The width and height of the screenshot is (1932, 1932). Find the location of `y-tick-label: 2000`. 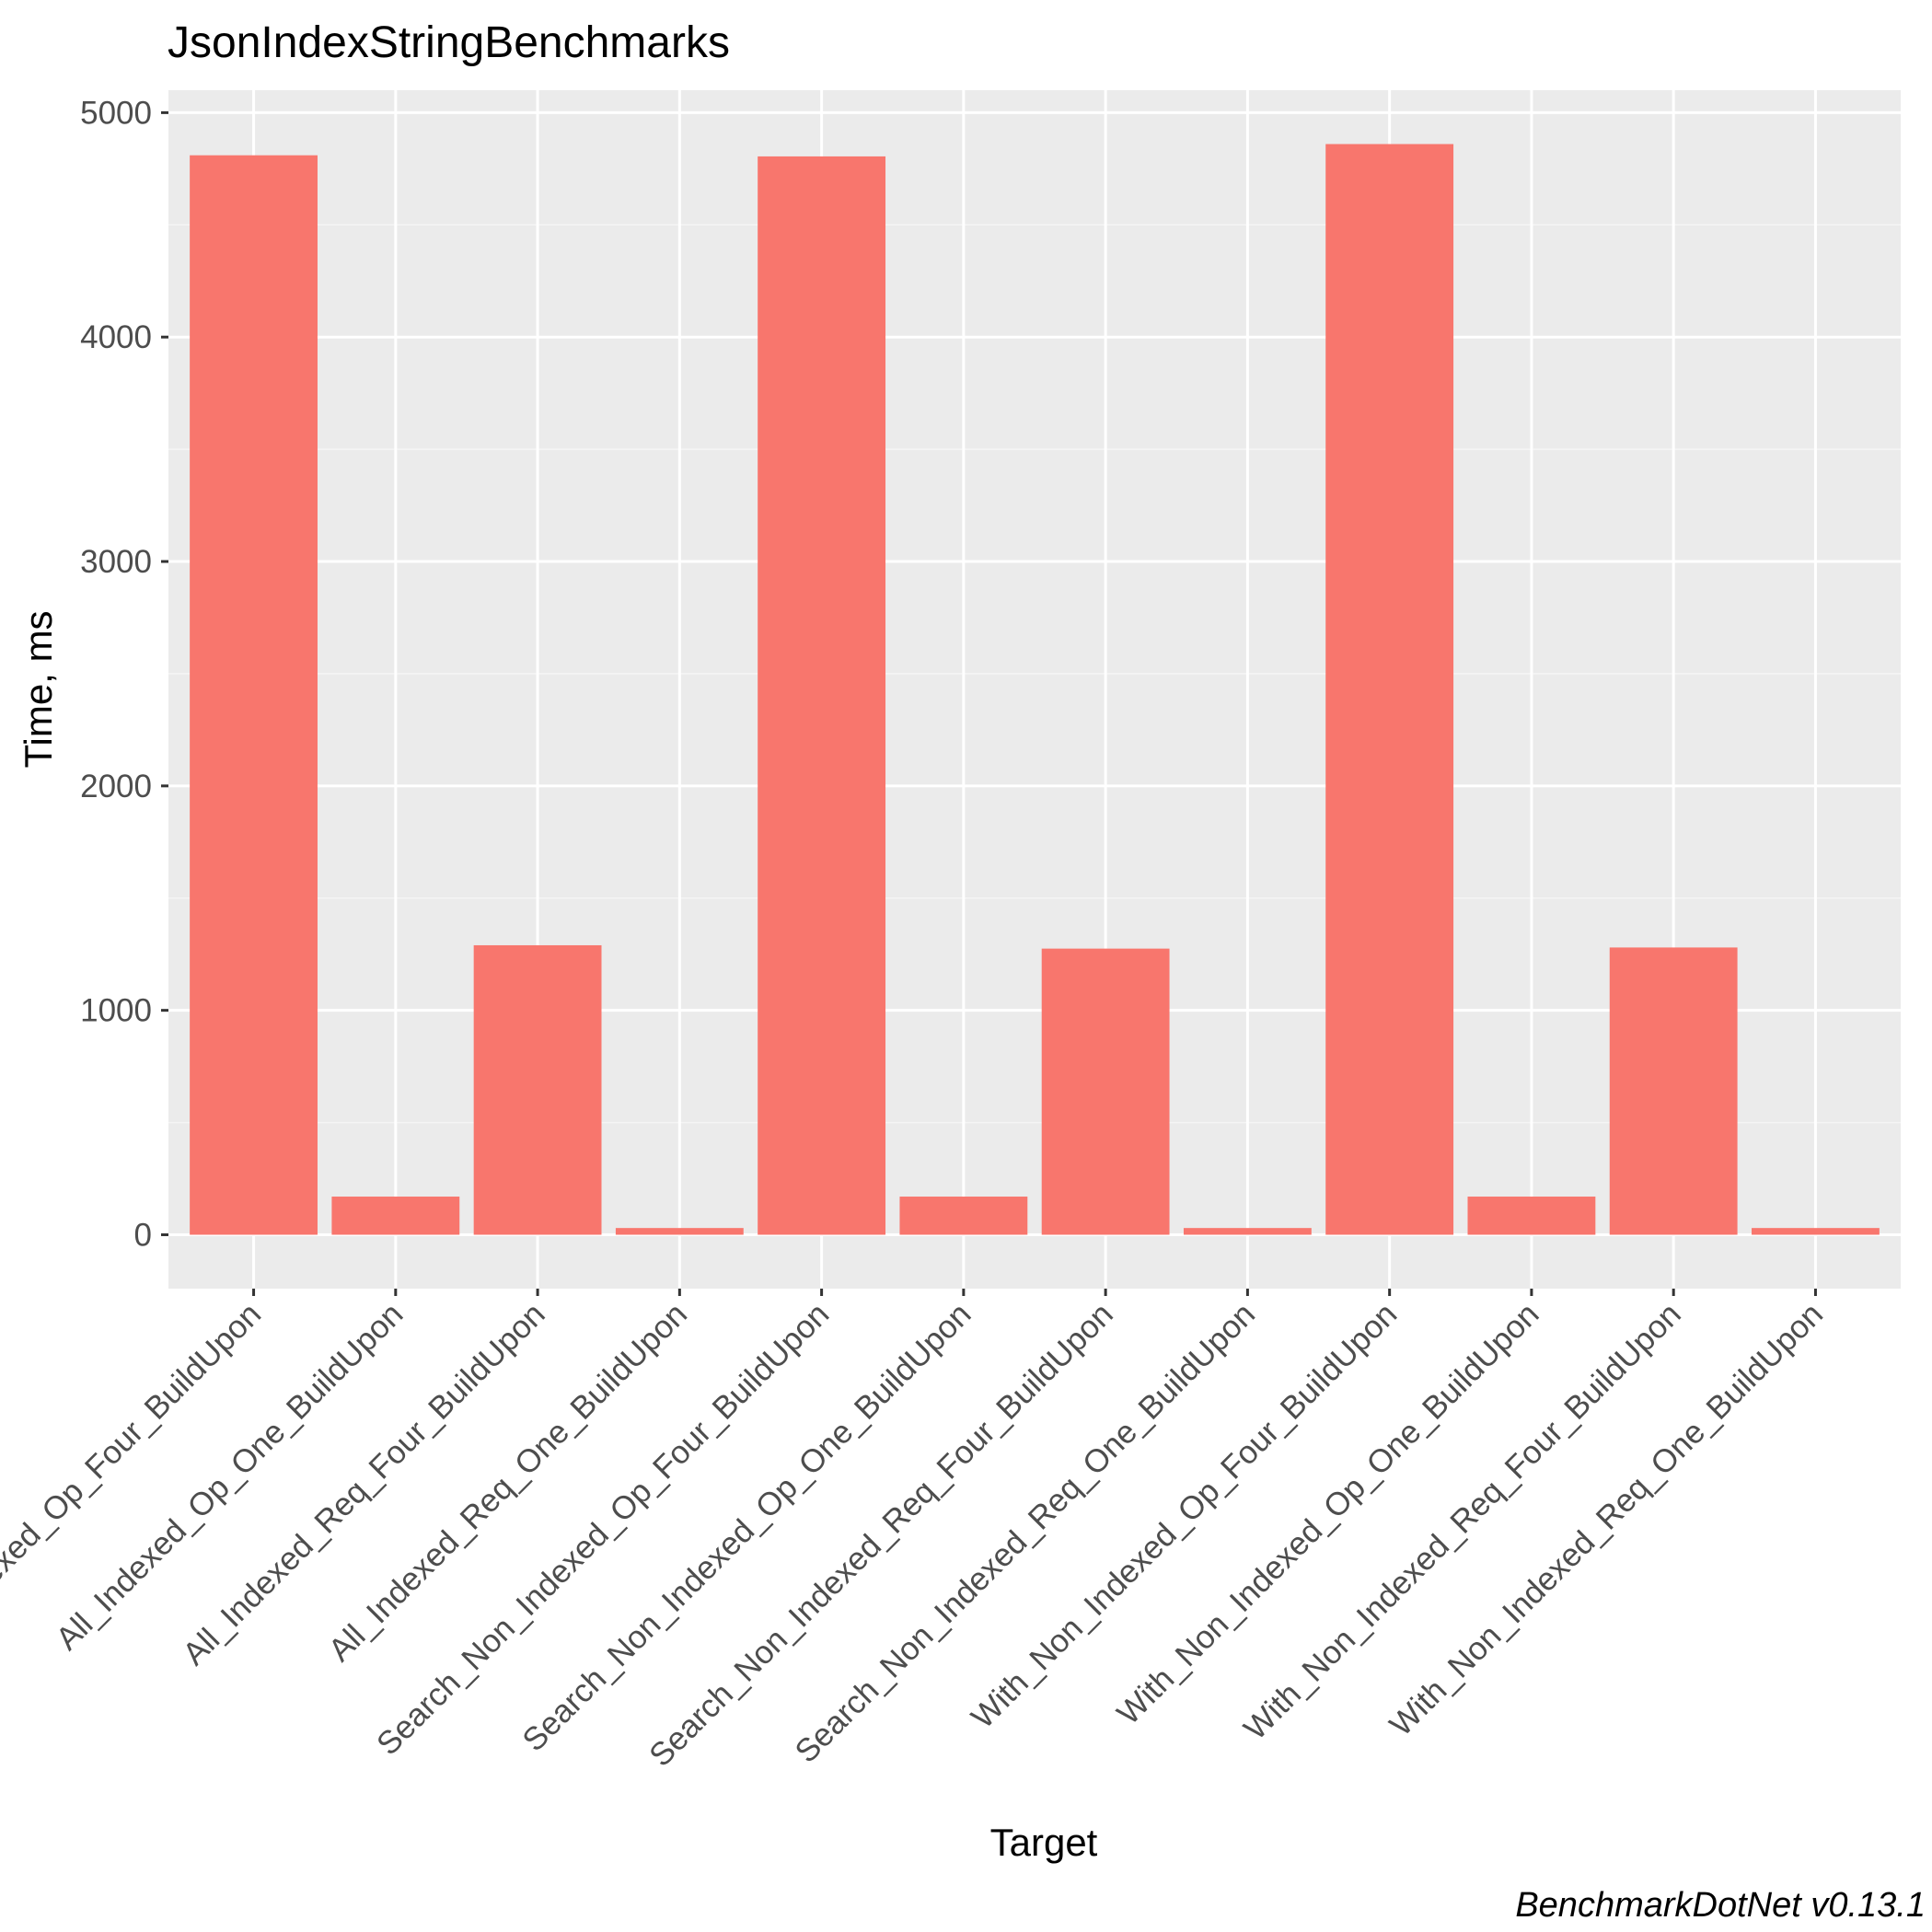

y-tick-label: 2000 is located at coordinates (116, 787).